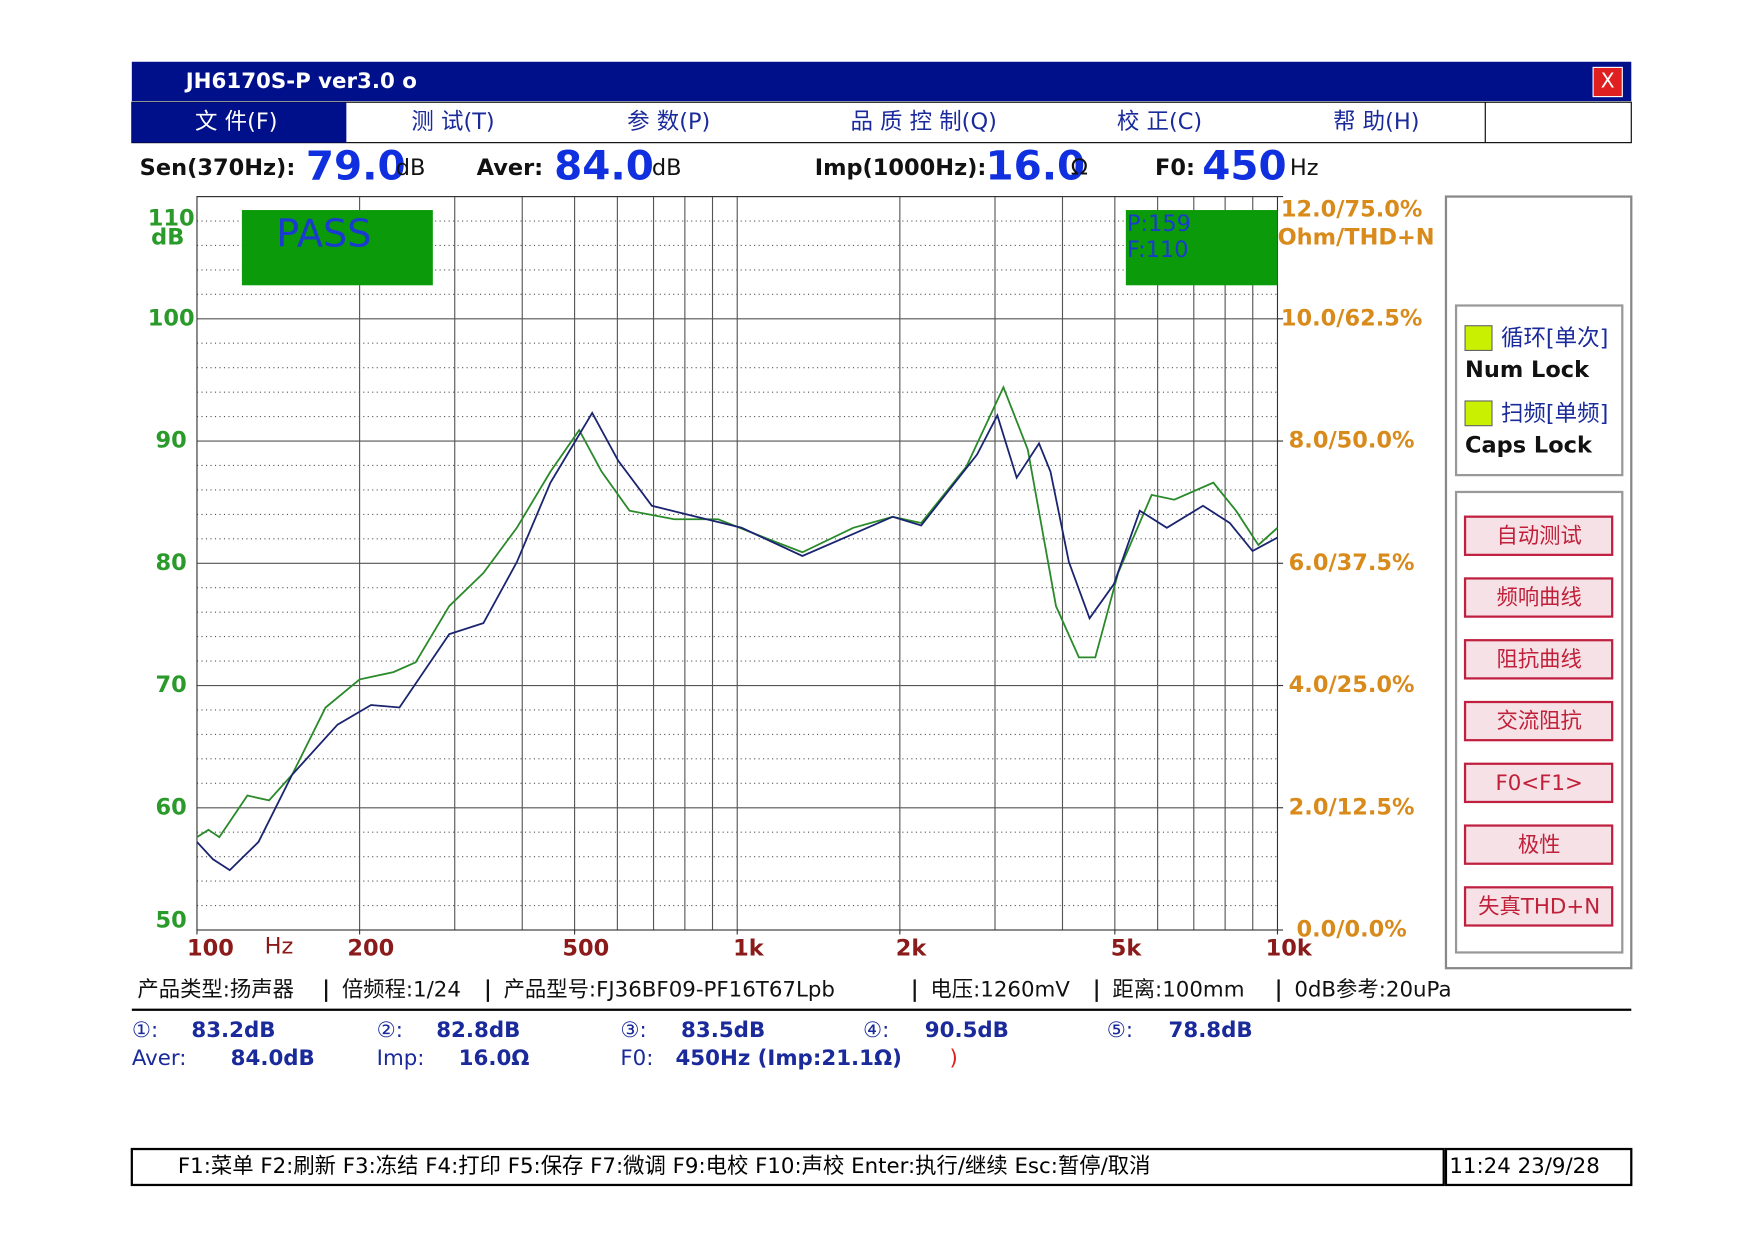  I want to click on measure-label: ①:, so click(145, 1030).